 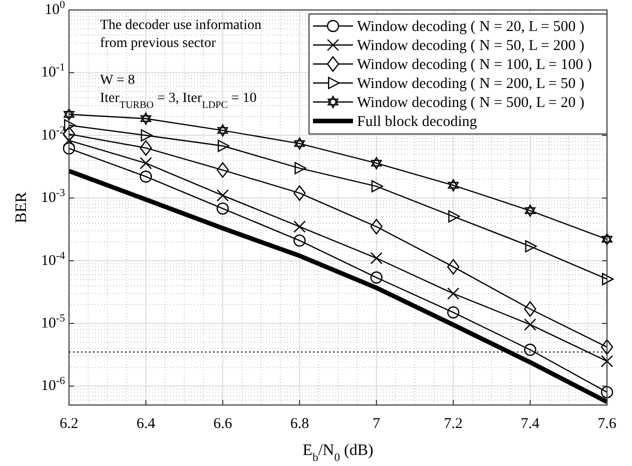 I want to click on annotation: W = 8, so click(x=117, y=80).